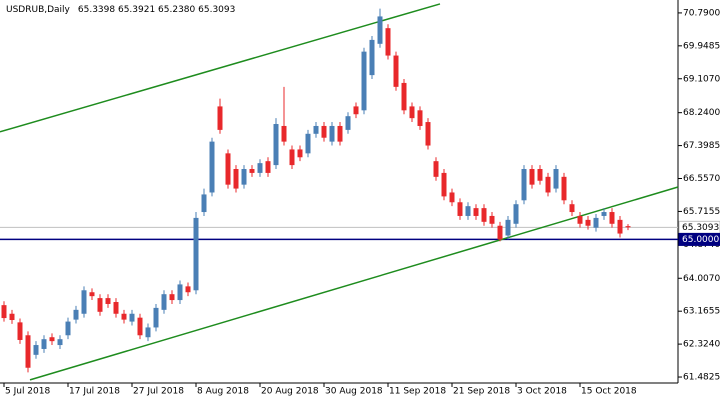 This screenshot has width=720, height=400. Describe the element at coordinates (701, 212) in the screenshot. I see `y-tick-label: 65.7155` at that location.